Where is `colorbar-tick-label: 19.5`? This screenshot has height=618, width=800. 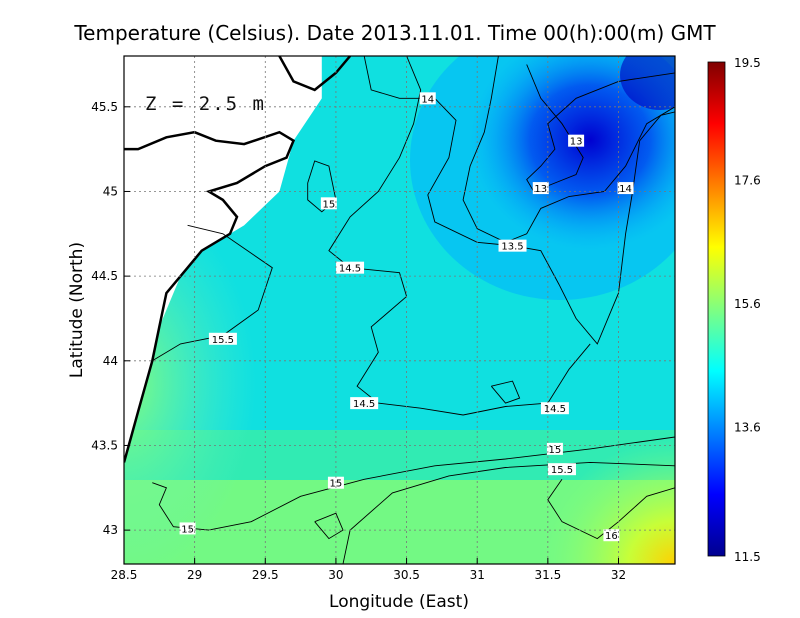 colorbar-tick-label: 19.5 is located at coordinates (747, 63).